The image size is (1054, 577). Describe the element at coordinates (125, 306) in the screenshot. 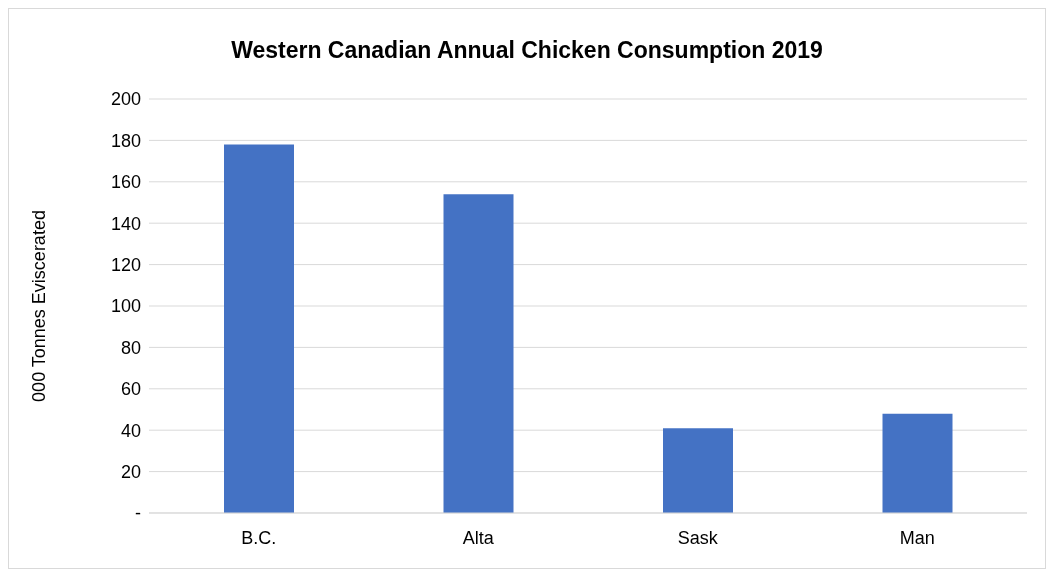

I see `y-tick-label: 100` at that location.